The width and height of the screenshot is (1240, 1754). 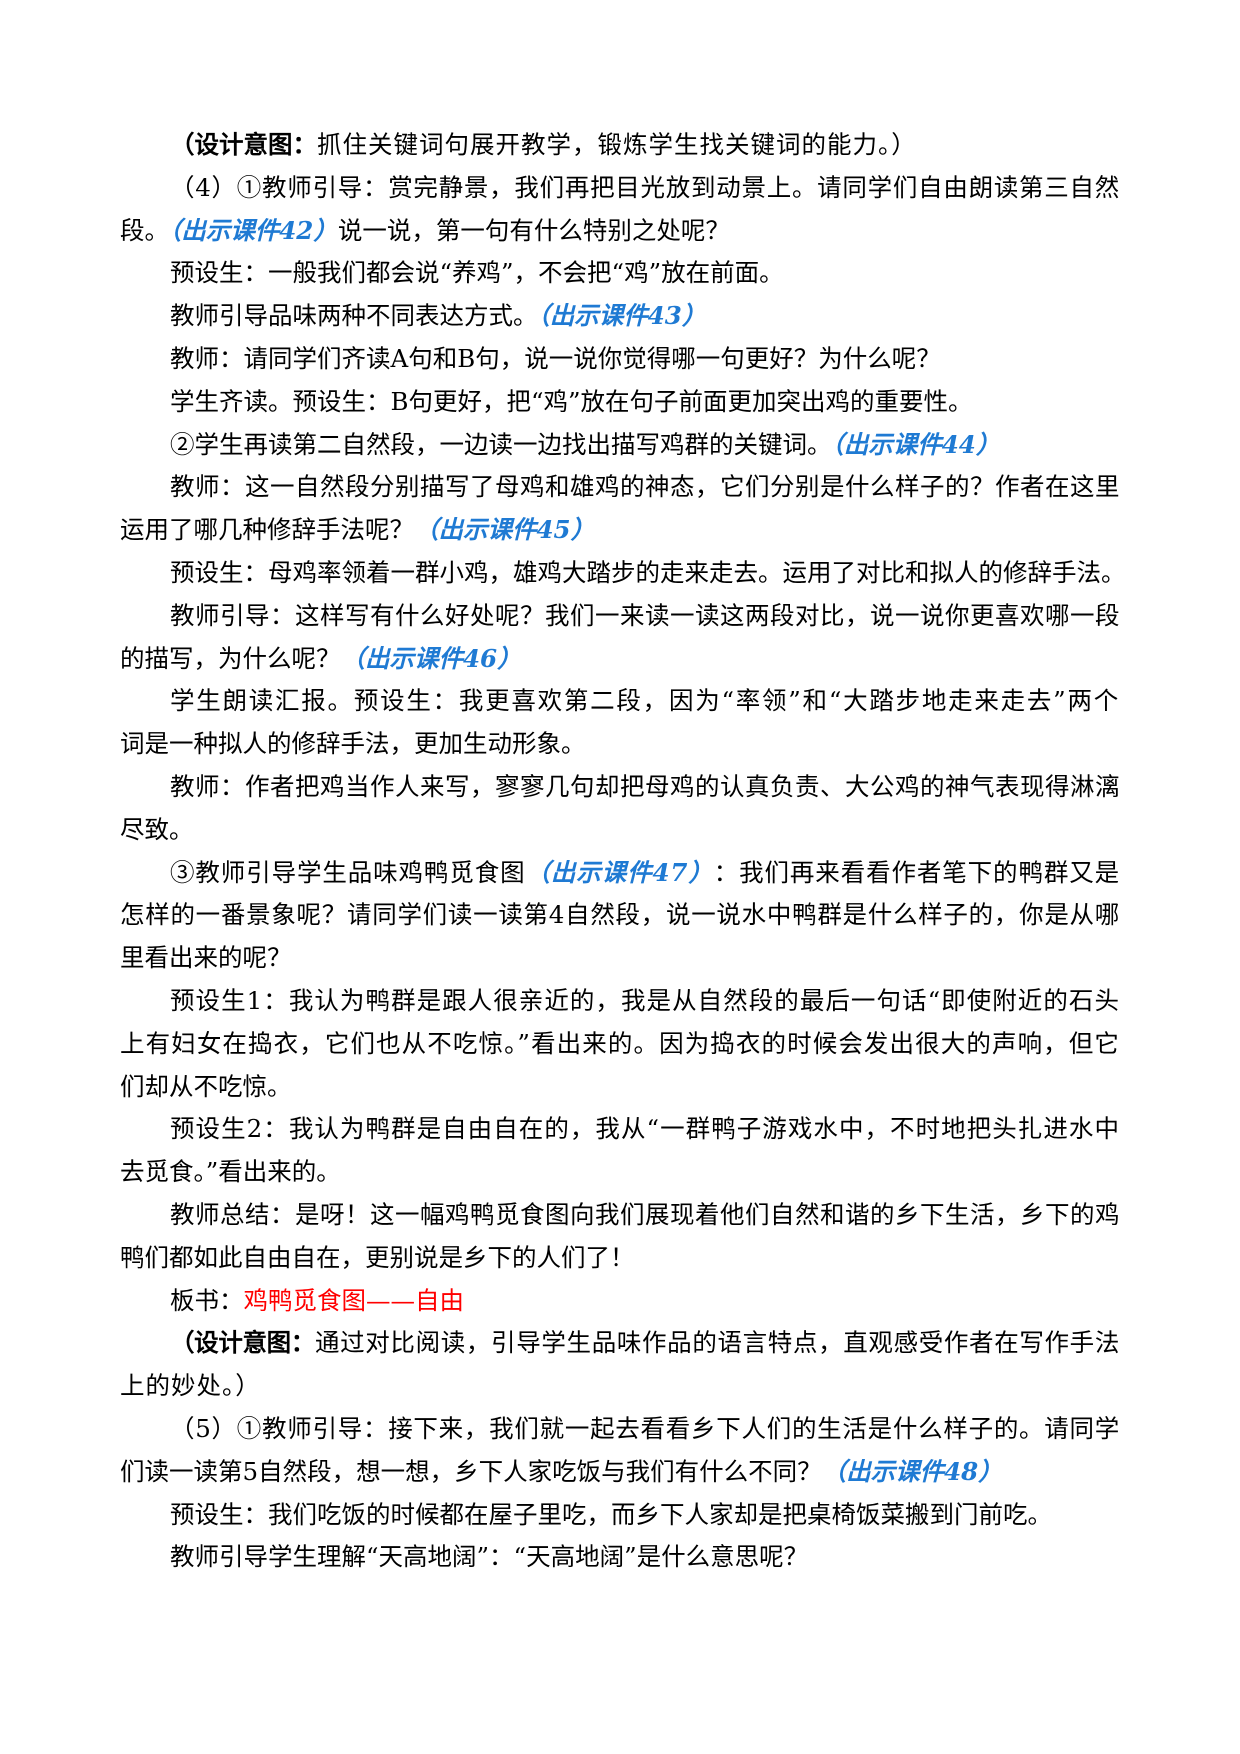 What do you see at coordinates (354, 316) in the screenshot?
I see `body-text: 教师引导品味两种不同表达方式。` at bounding box center [354, 316].